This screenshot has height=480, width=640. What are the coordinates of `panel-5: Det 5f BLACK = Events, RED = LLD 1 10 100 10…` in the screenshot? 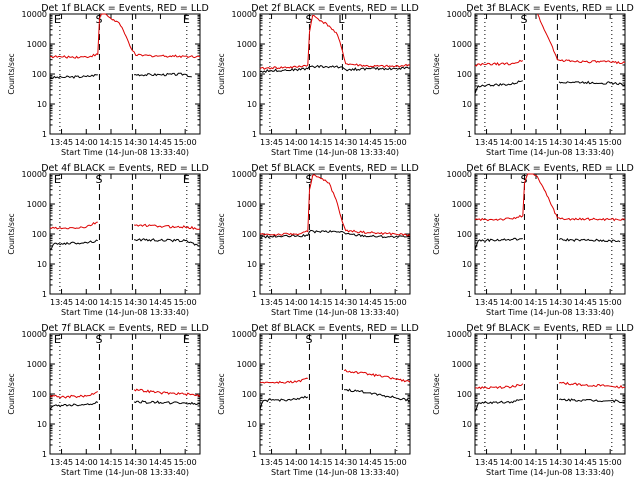 It's located at (318, 240).